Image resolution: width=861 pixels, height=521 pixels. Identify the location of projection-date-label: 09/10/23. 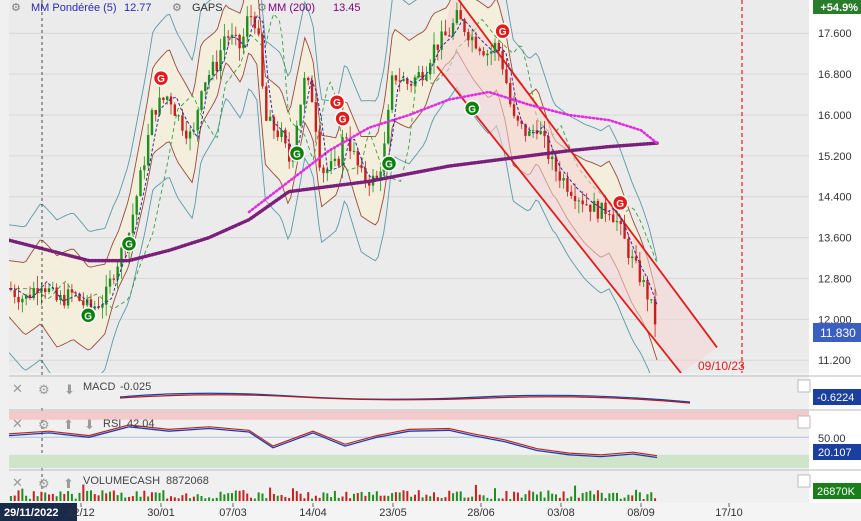
(721, 366).